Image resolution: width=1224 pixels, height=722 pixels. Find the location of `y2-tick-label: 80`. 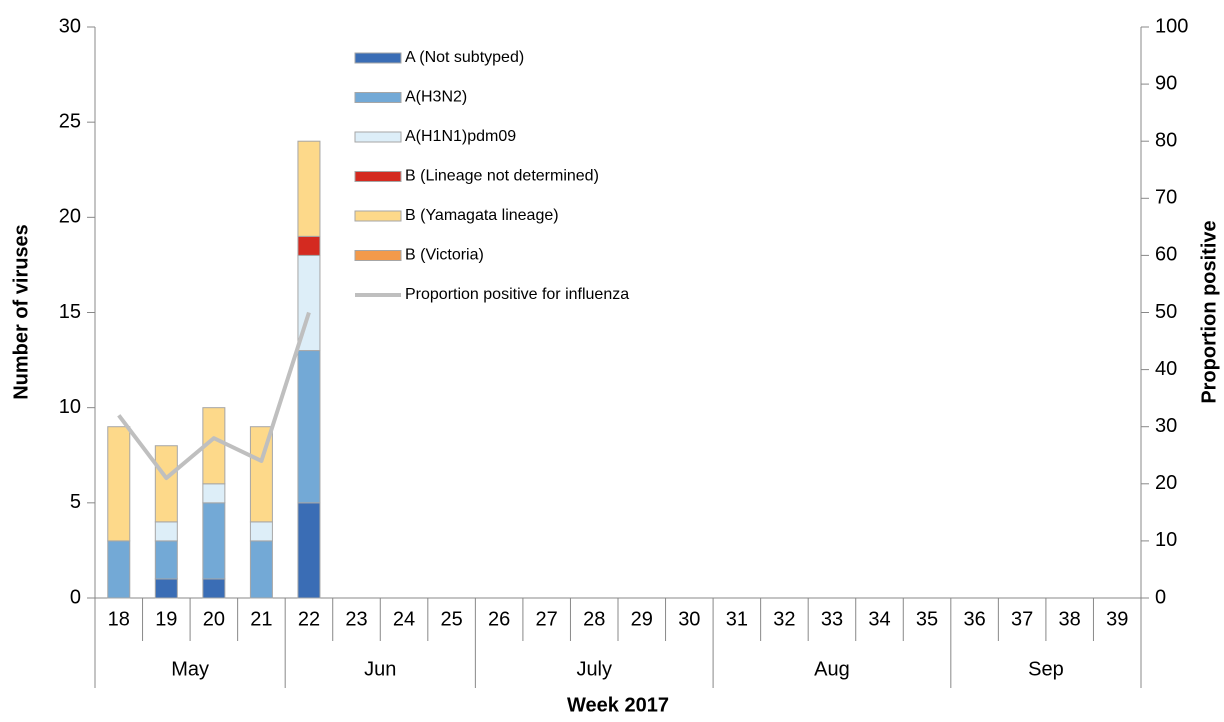

y2-tick-label: 80 is located at coordinates (1166, 140).